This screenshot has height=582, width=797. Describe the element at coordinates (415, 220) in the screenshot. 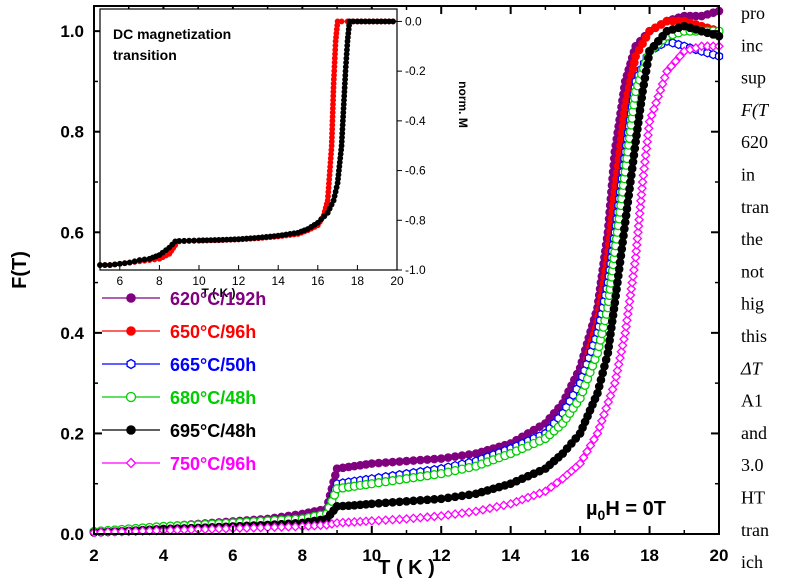

I see `inset-y-tick-label: -0.8` at that location.